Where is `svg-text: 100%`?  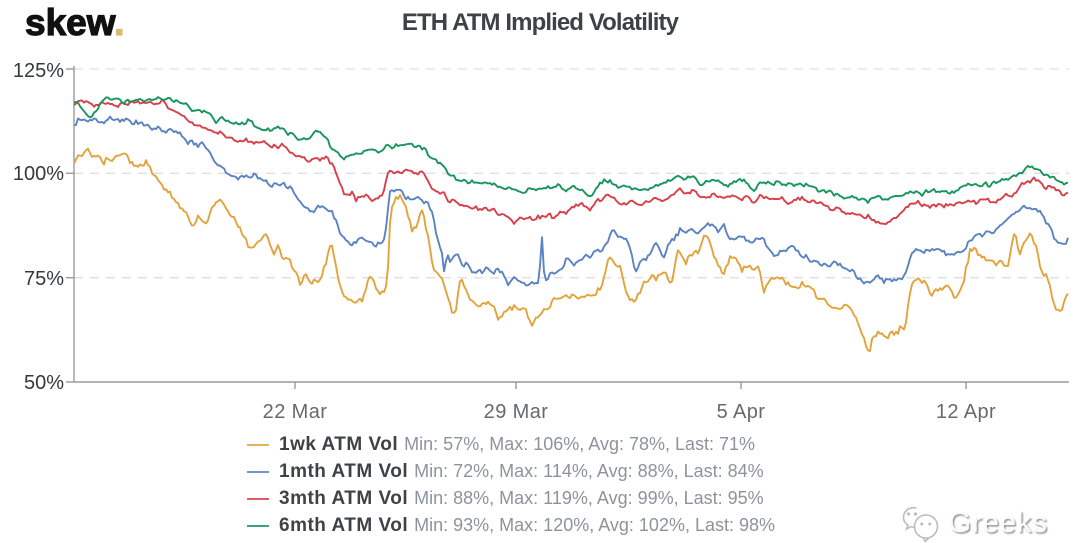
svg-text: 100% is located at coordinates (38, 174).